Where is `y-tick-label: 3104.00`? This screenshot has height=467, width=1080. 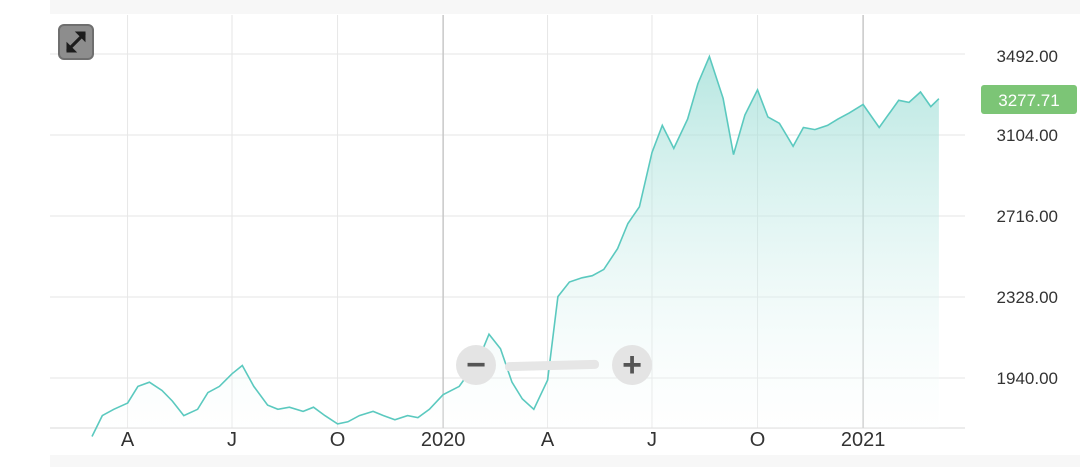 y-tick-label: 3104.00 is located at coordinates (1027, 135).